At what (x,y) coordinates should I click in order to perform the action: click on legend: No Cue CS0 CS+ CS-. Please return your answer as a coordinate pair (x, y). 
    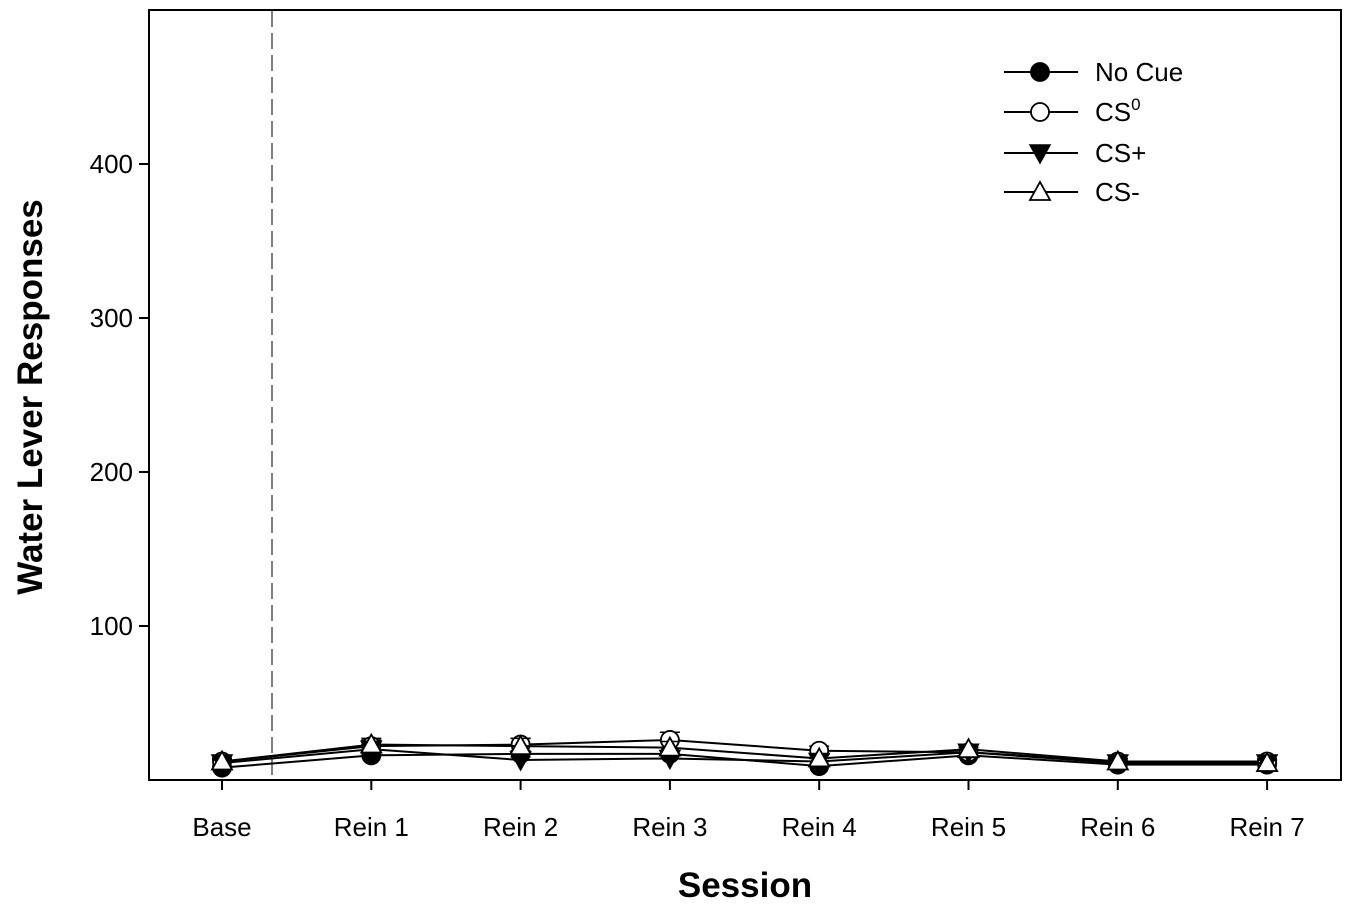
    Looking at the image, I should click on (1093, 132).